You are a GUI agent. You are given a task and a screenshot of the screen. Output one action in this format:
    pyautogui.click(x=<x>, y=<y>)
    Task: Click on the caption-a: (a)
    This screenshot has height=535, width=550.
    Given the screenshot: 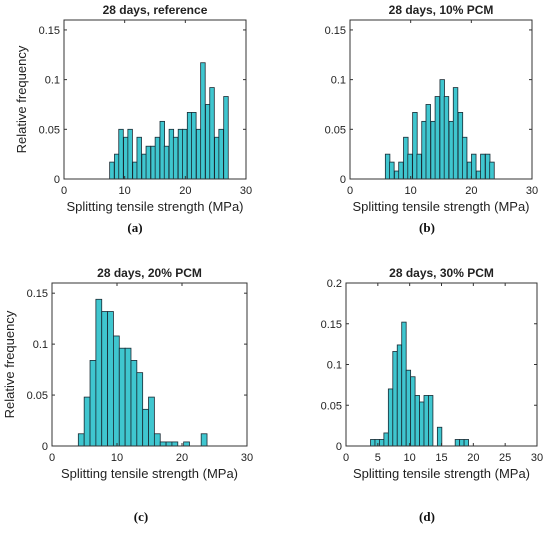 What is the action you would take?
    pyautogui.click(x=135, y=227)
    